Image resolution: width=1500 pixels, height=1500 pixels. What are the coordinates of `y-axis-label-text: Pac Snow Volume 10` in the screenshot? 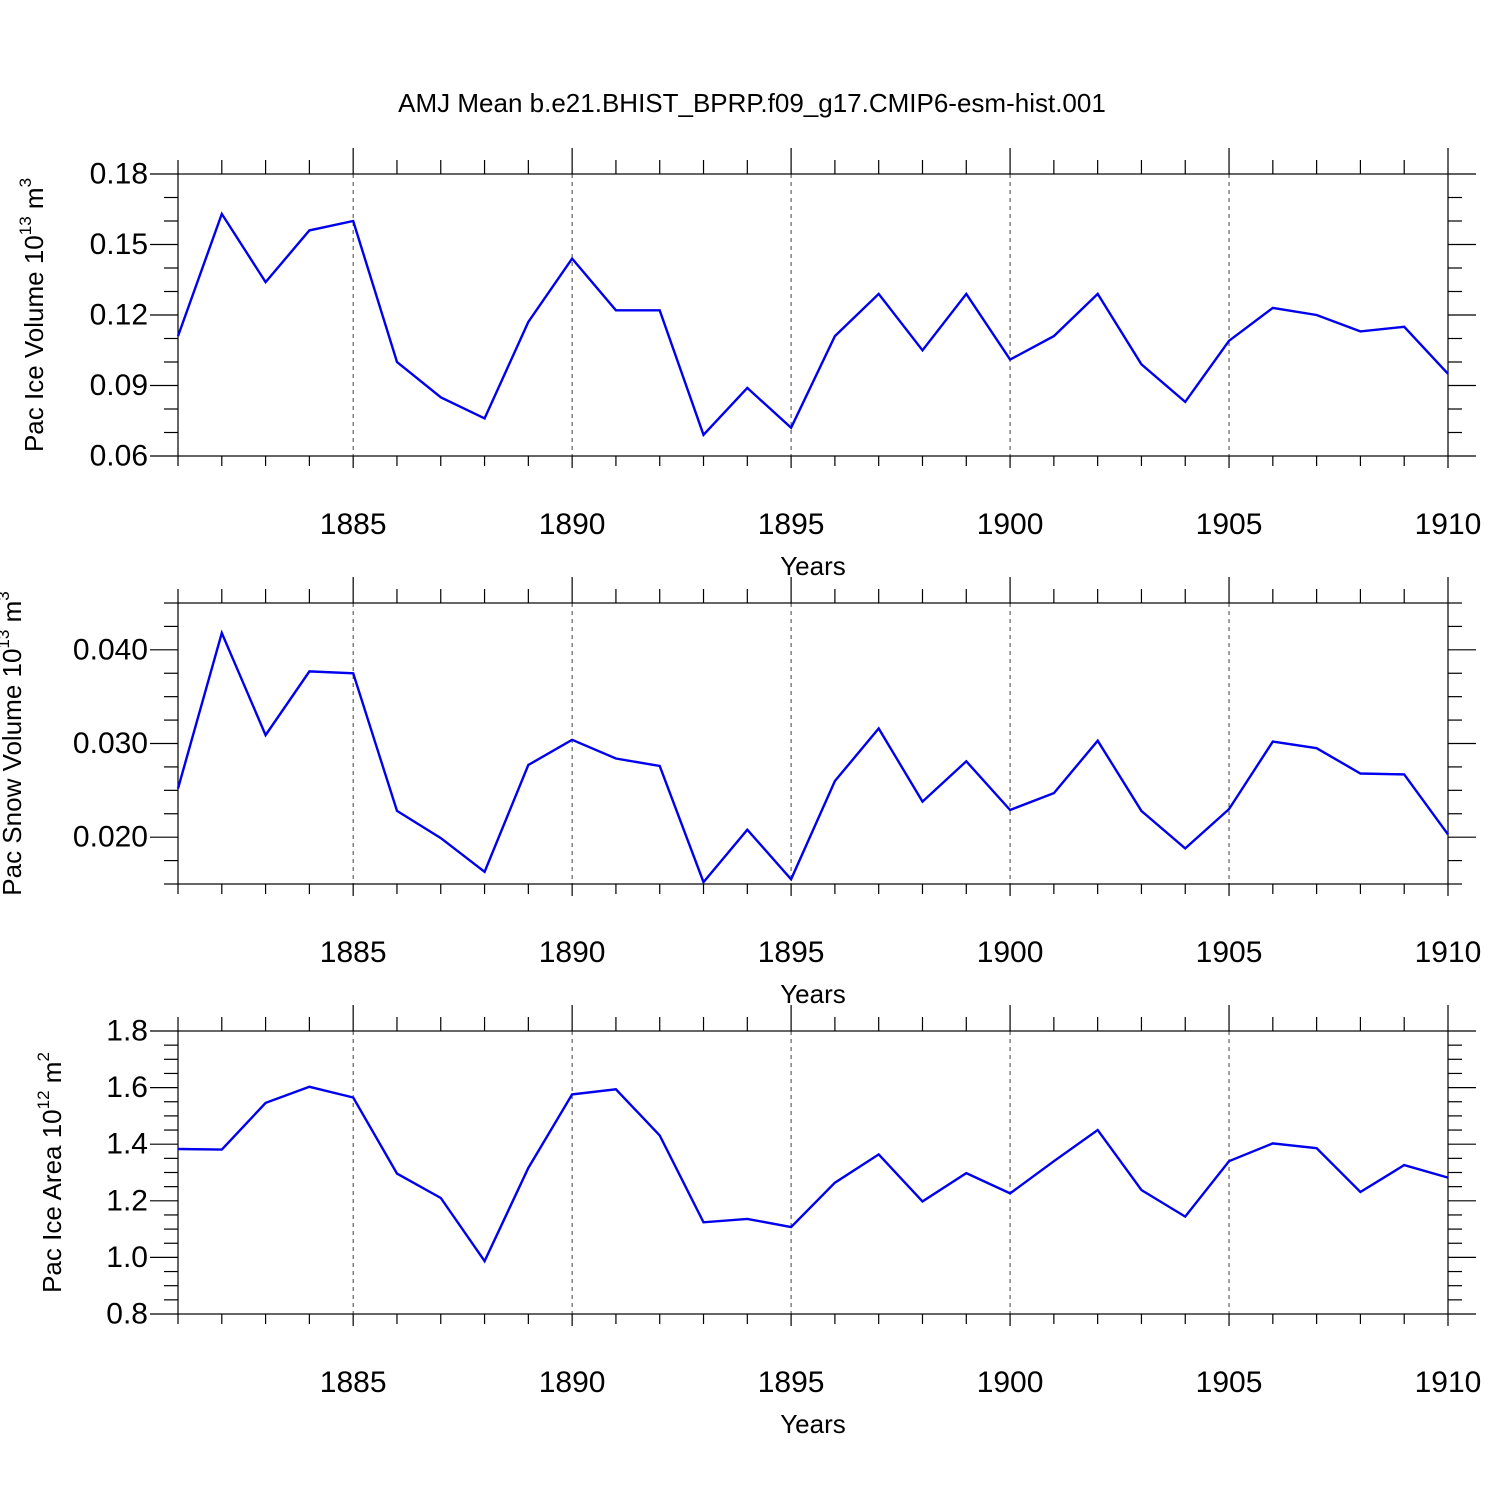 It's located at (13, 772).